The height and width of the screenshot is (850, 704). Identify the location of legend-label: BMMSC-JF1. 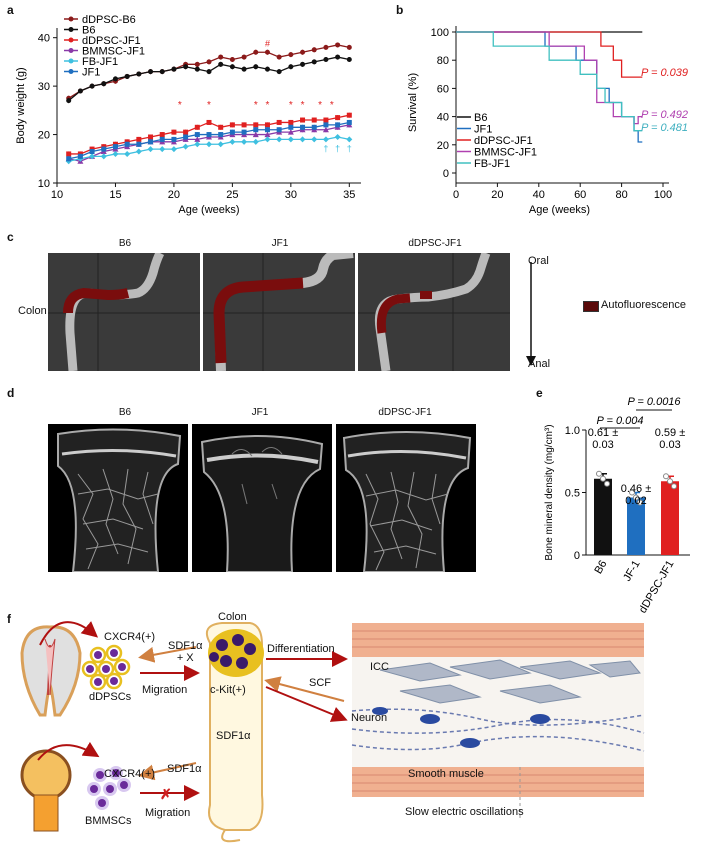
(113, 52).